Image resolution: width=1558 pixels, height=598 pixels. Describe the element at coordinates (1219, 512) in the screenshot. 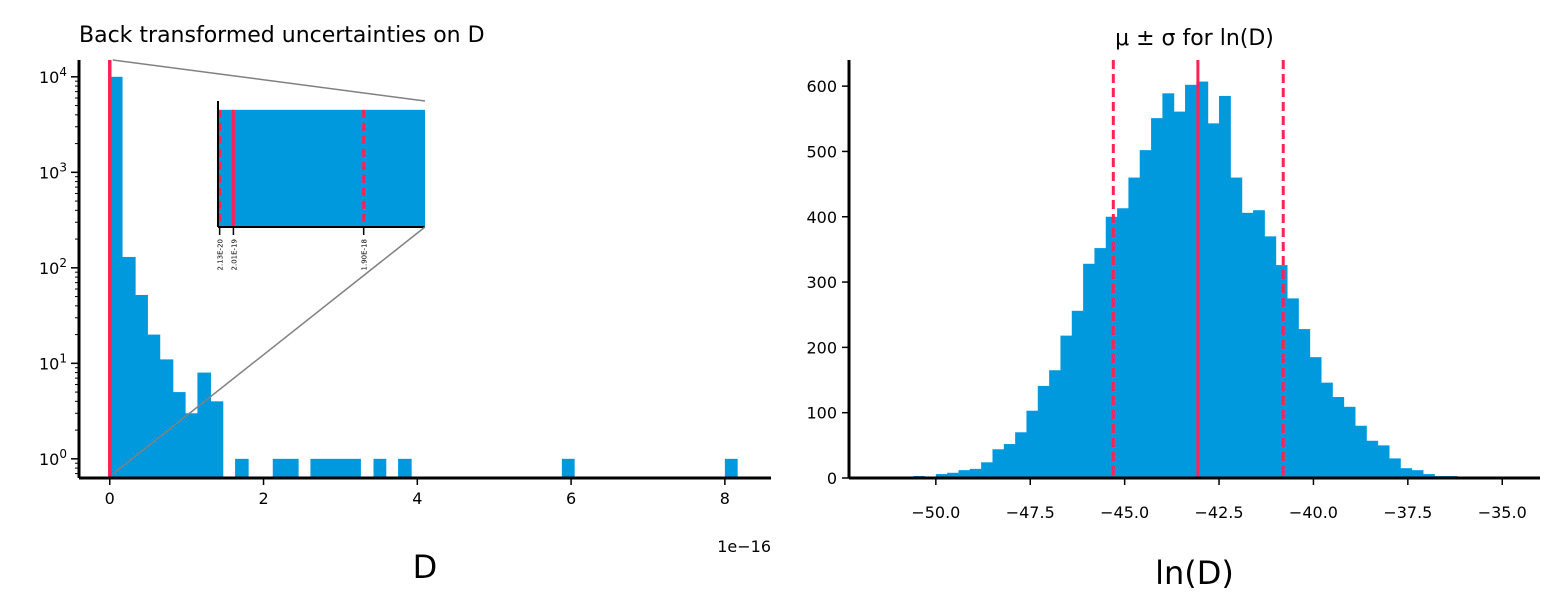

I see `x-tick-label: −42.5` at that location.